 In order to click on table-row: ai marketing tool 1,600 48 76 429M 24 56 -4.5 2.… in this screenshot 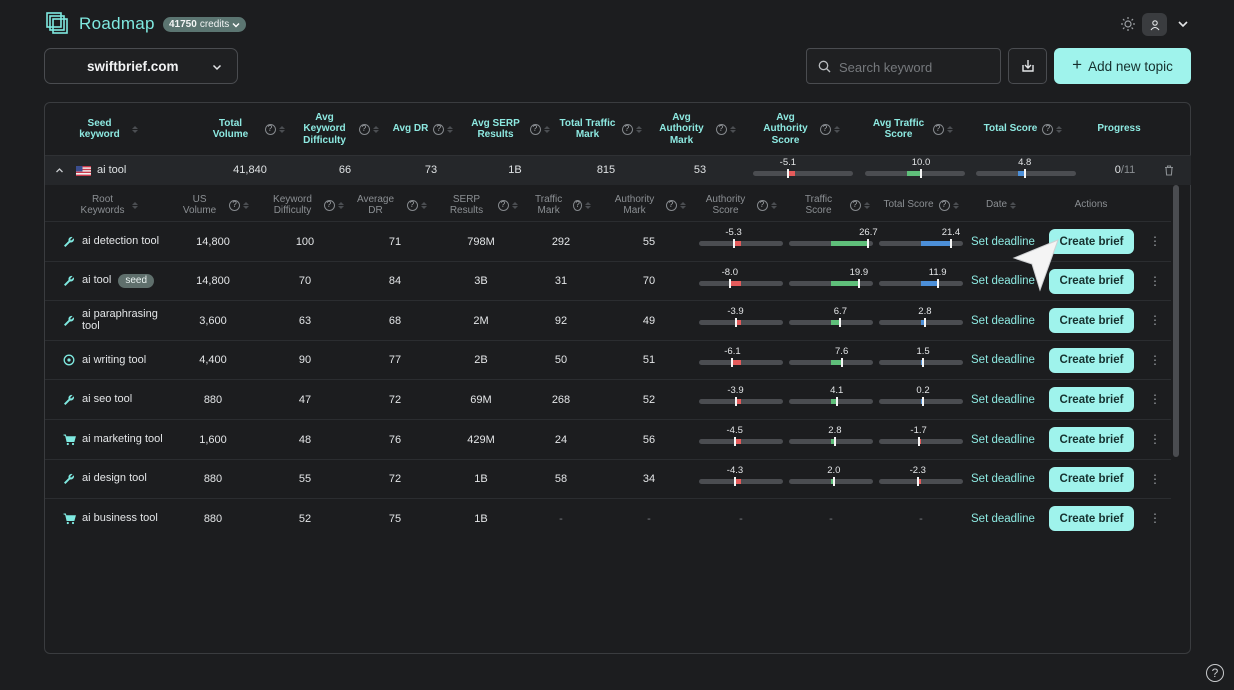, I will do `click(608, 439)`.